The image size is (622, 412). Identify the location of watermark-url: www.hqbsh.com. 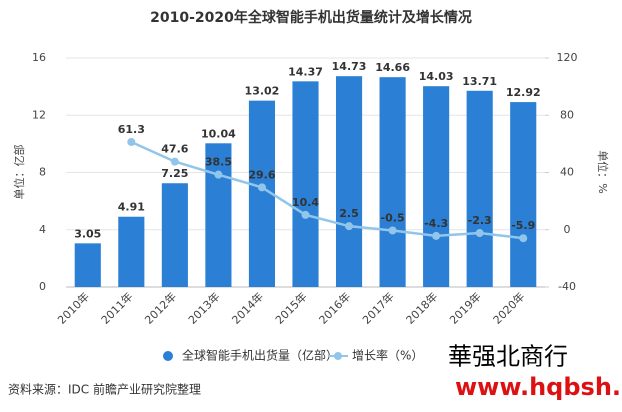
(538, 387).